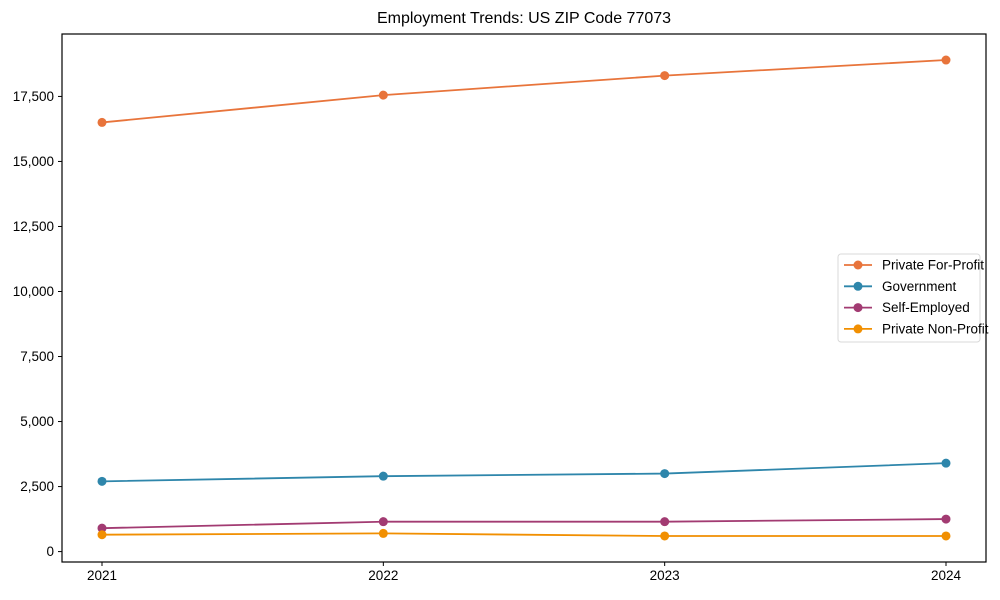 The height and width of the screenshot is (600, 1000). Describe the element at coordinates (935, 328) in the screenshot. I see `legend-label: Private Non-Profit` at that location.